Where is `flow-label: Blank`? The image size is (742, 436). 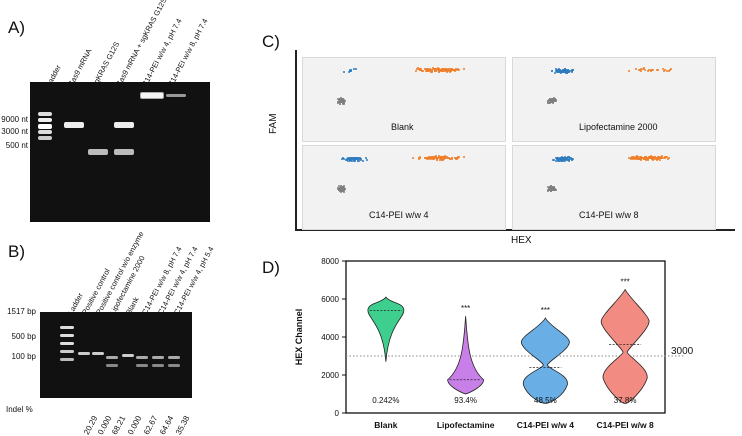 flow-label: Blank is located at coordinates (402, 127).